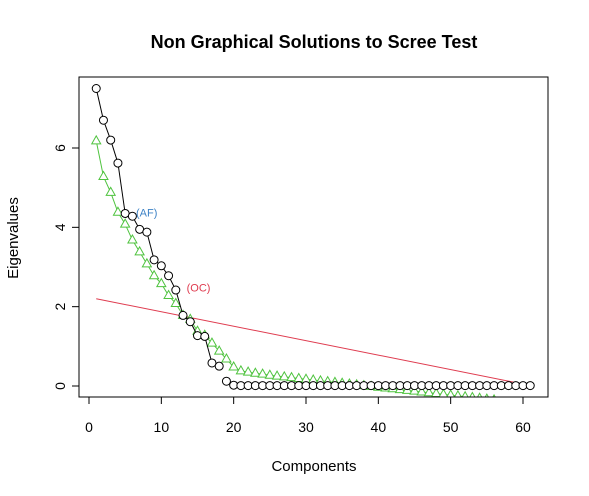  I want to click on y-axis-label: Eigenvalues, so click(13, 238).